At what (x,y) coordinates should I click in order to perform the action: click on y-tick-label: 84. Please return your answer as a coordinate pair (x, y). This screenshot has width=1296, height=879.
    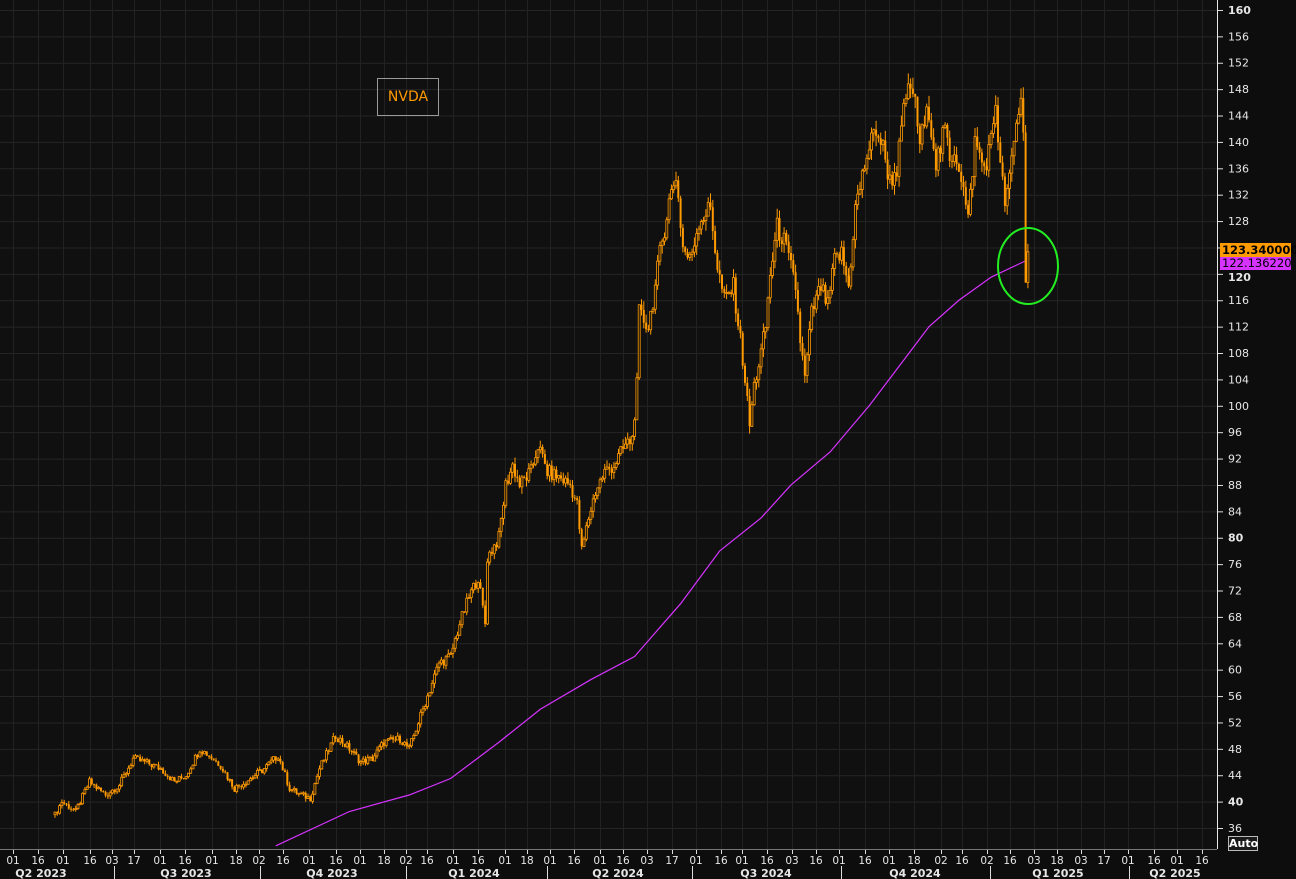
    Looking at the image, I should click on (1235, 511).